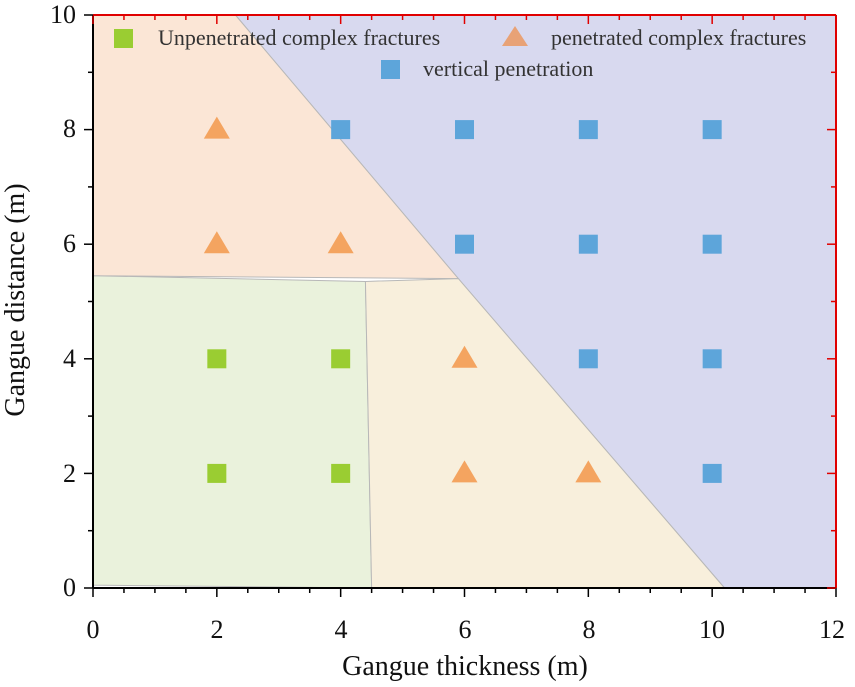  I want to click on y-tick-label: 0, so click(69, 587).